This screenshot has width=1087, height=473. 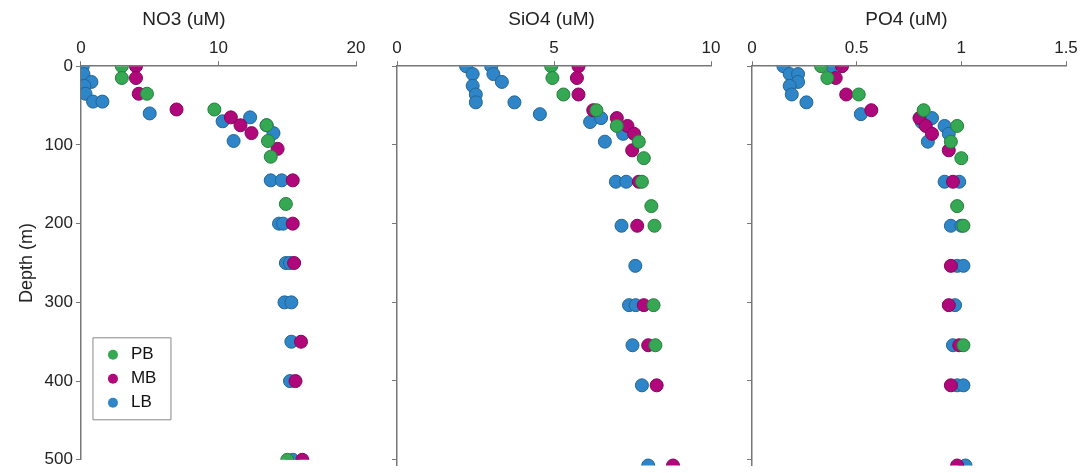 What do you see at coordinates (856, 47) in the screenshot?
I see `x-tick-label: 0.5` at bounding box center [856, 47].